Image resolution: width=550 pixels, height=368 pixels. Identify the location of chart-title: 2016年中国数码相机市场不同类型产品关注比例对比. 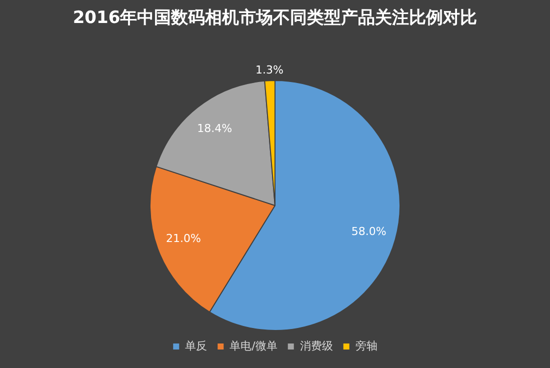
(275, 18).